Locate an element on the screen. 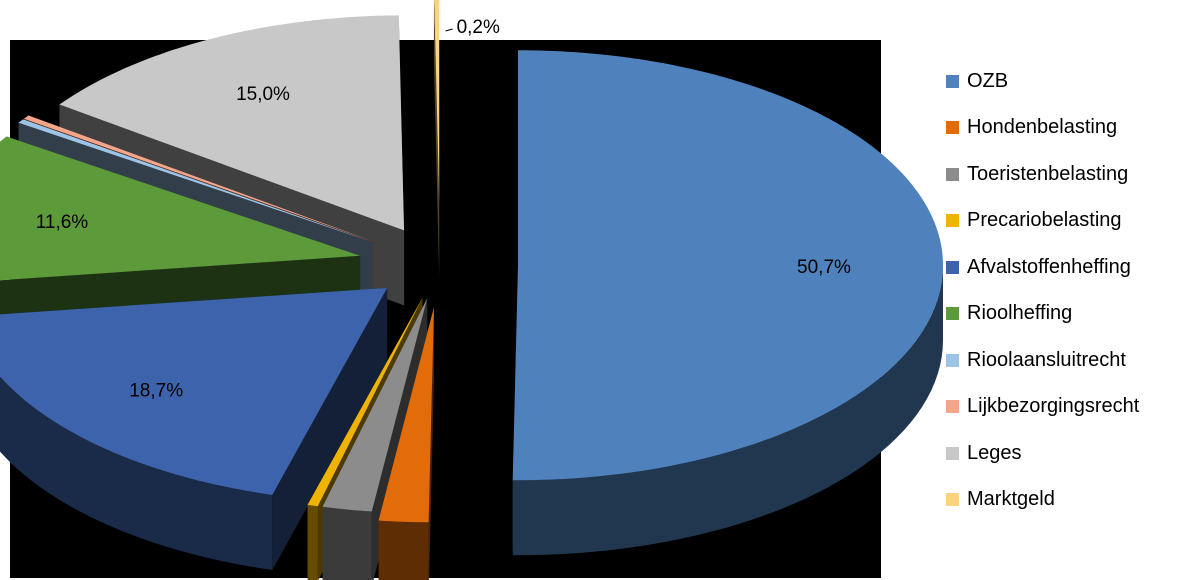 The image size is (1190, 580). legend-label-toeristenbelasting: Toeristenbelasting is located at coordinates (1048, 173).